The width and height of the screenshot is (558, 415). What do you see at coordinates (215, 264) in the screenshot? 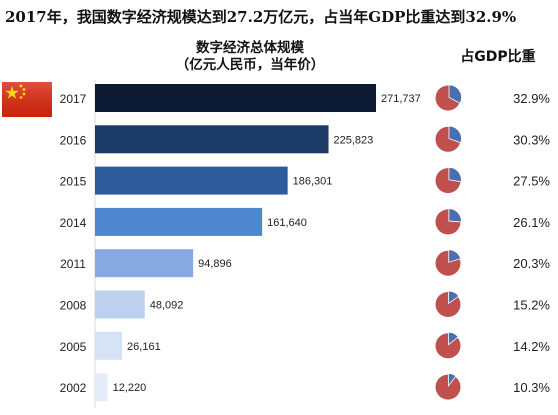
I see `value-label: 94,896` at bounding box center [215, 264].